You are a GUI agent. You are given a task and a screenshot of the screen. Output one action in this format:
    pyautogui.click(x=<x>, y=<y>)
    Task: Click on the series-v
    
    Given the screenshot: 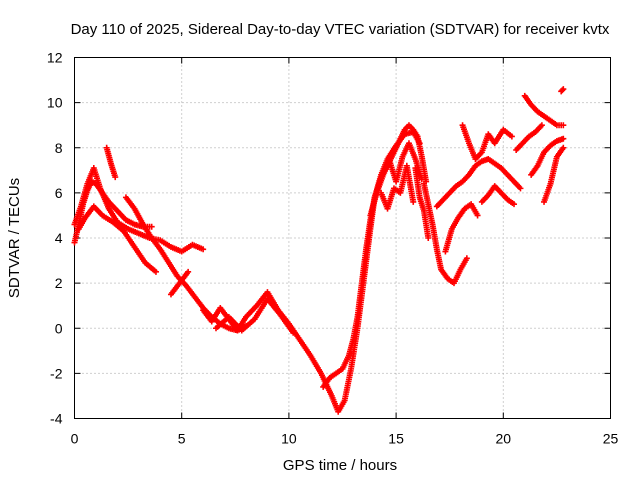 What is the action you would take?
    pyautogui.click(x=562, y=90)
    